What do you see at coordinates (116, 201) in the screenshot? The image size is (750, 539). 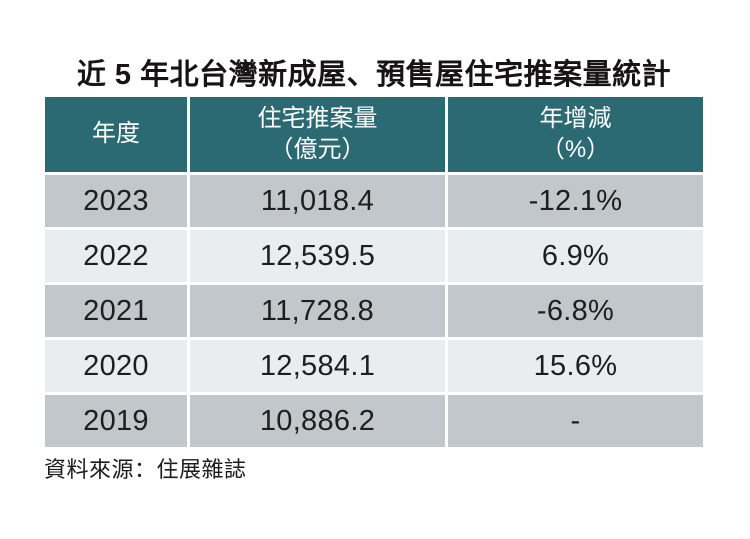 I see `year-cell: 2023` at bounding box center [116, 201].